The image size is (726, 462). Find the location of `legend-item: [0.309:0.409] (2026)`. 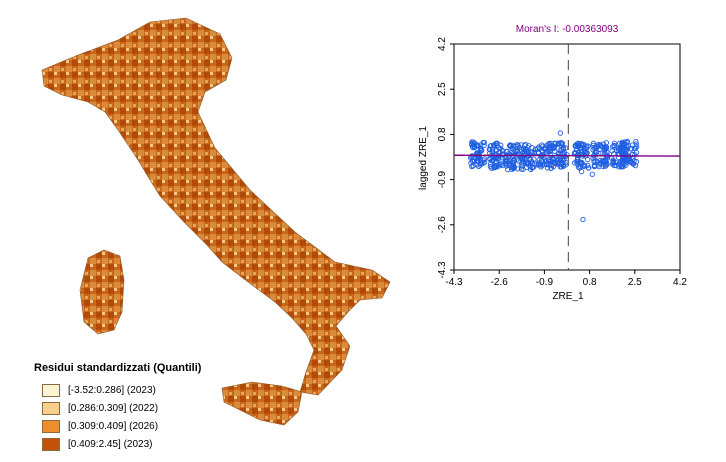

legend-item: [0.309:0.409] (2026) is located at coordinates (121, 426).